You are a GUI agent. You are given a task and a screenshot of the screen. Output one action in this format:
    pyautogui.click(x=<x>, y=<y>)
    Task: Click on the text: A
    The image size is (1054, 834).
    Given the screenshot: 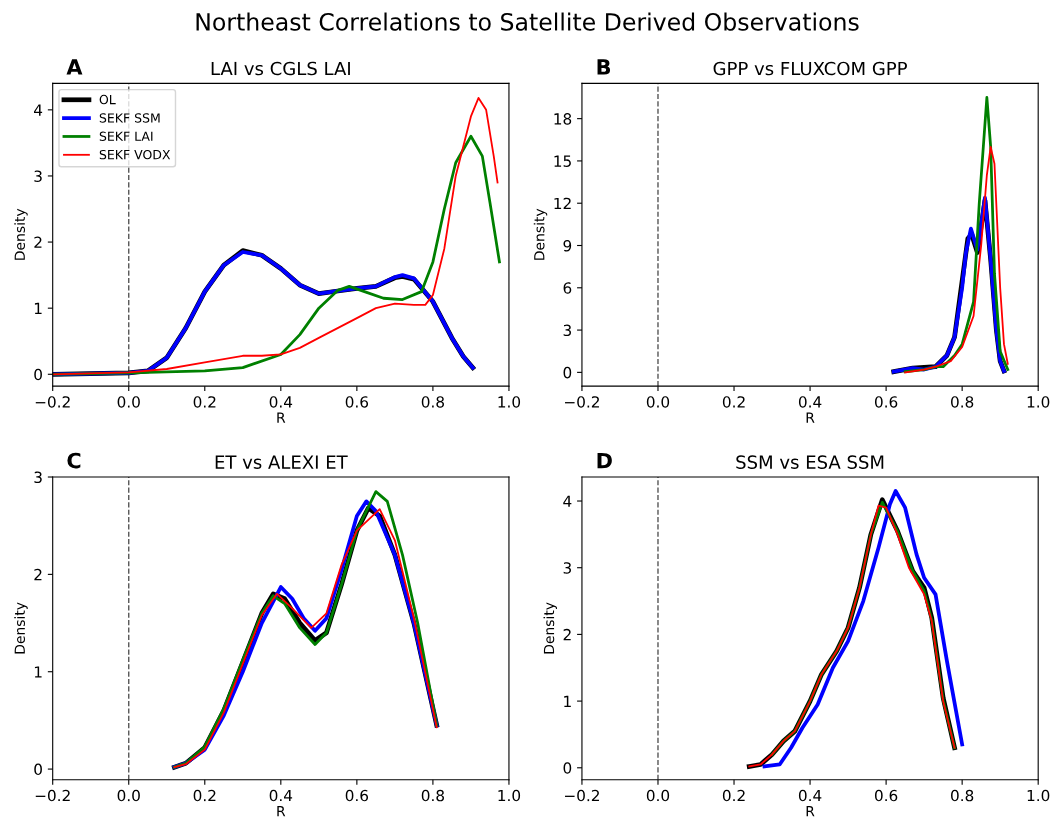 What is the action you would take?
    pyautogui.click(x=74, y=67)
    